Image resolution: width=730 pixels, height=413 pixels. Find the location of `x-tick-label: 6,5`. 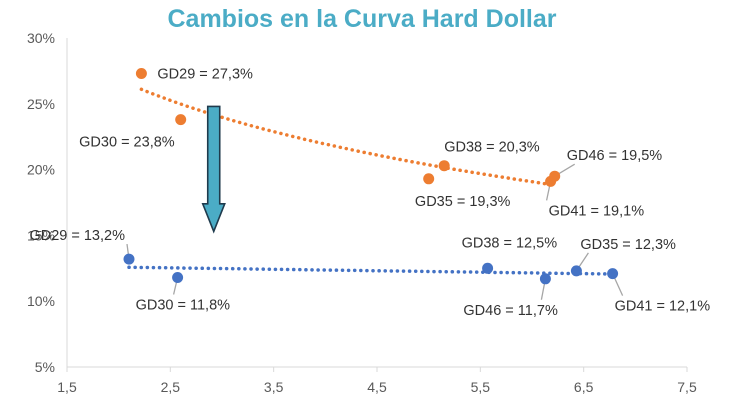

x-tick-label: 6,5 is located at coordinates (584, 387).